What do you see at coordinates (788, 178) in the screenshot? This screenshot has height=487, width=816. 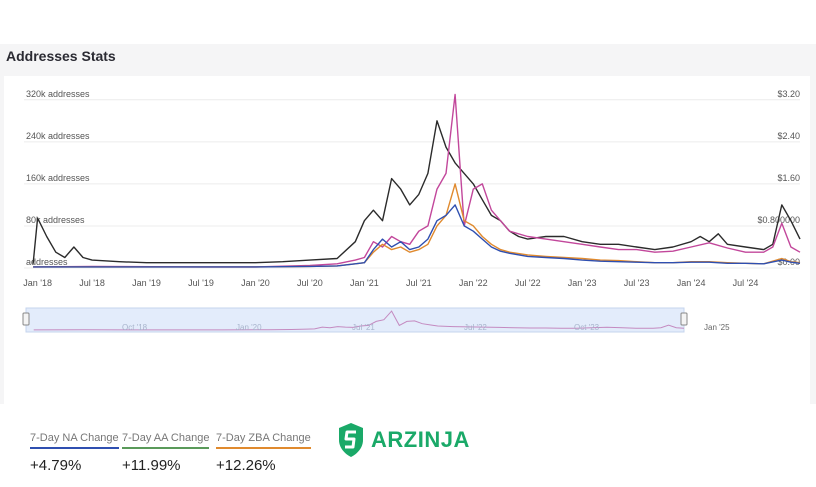 I see `right-axis-tick-label: $1.60` at bounding box center [788, 178].